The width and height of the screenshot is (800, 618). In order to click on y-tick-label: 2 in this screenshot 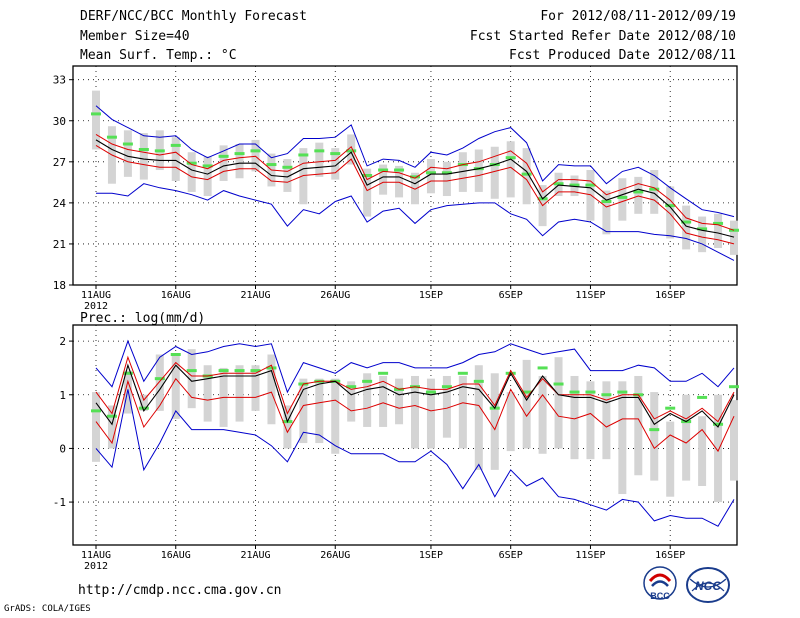, I will do `click(62, 341)`.